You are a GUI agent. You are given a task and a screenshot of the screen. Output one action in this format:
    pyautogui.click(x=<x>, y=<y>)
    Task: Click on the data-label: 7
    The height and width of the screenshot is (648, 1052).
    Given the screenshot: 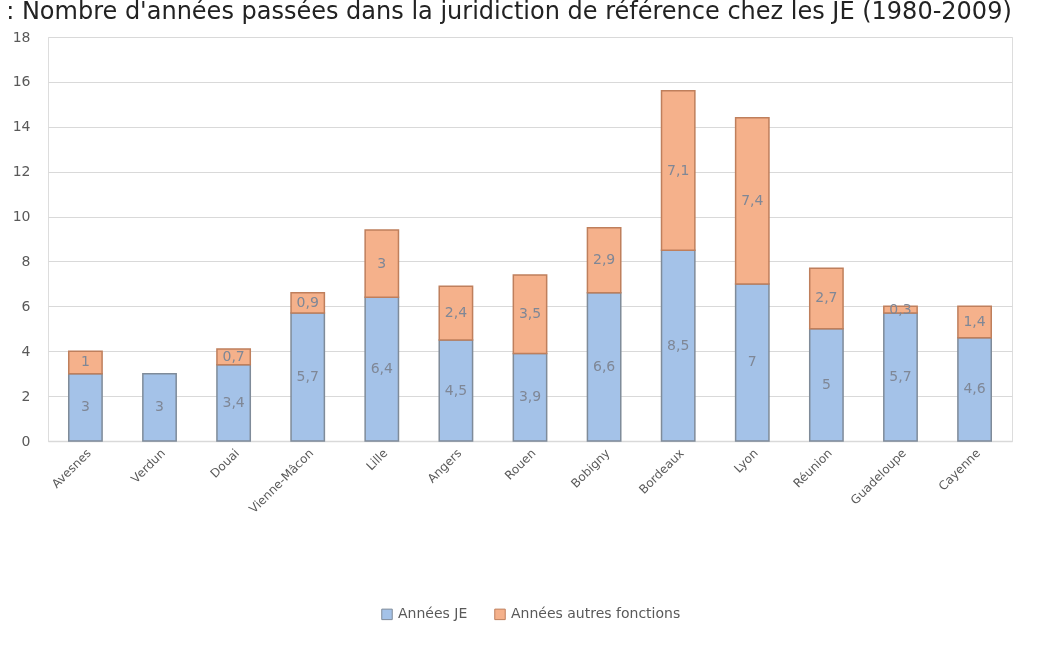 What is the action you would take?
    pyautogui.click(x=752, y=361)
    